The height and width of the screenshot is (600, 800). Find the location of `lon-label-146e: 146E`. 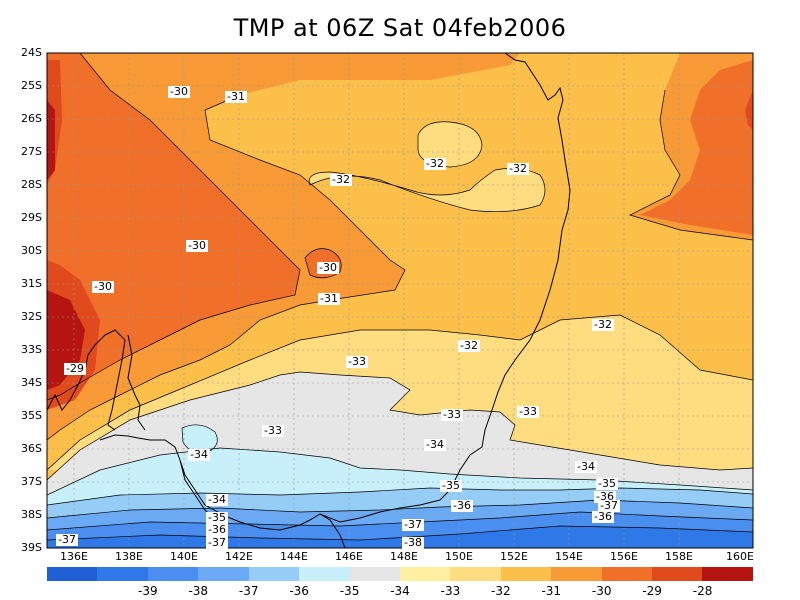

lon-label-146e: 146E is located at coordinates (349, 556).